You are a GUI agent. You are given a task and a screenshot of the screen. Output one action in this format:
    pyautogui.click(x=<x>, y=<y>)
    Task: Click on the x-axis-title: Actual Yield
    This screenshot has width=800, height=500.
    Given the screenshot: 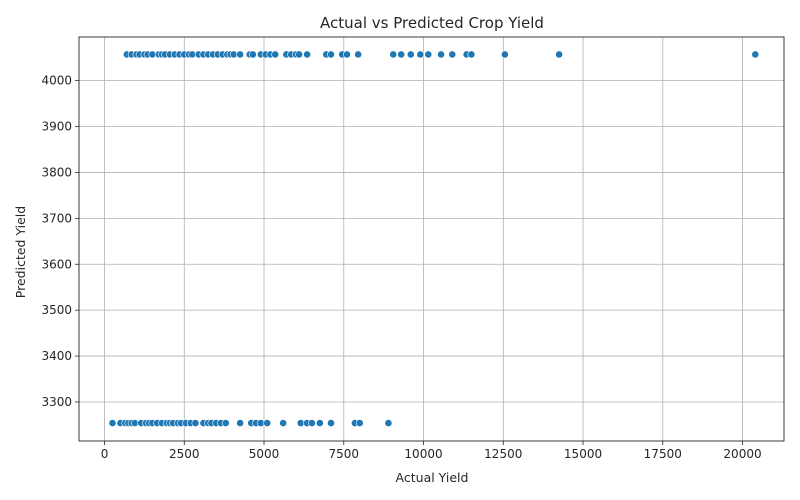 What is the action you would take?
    pyautogui.click(x=432, y=477)
    